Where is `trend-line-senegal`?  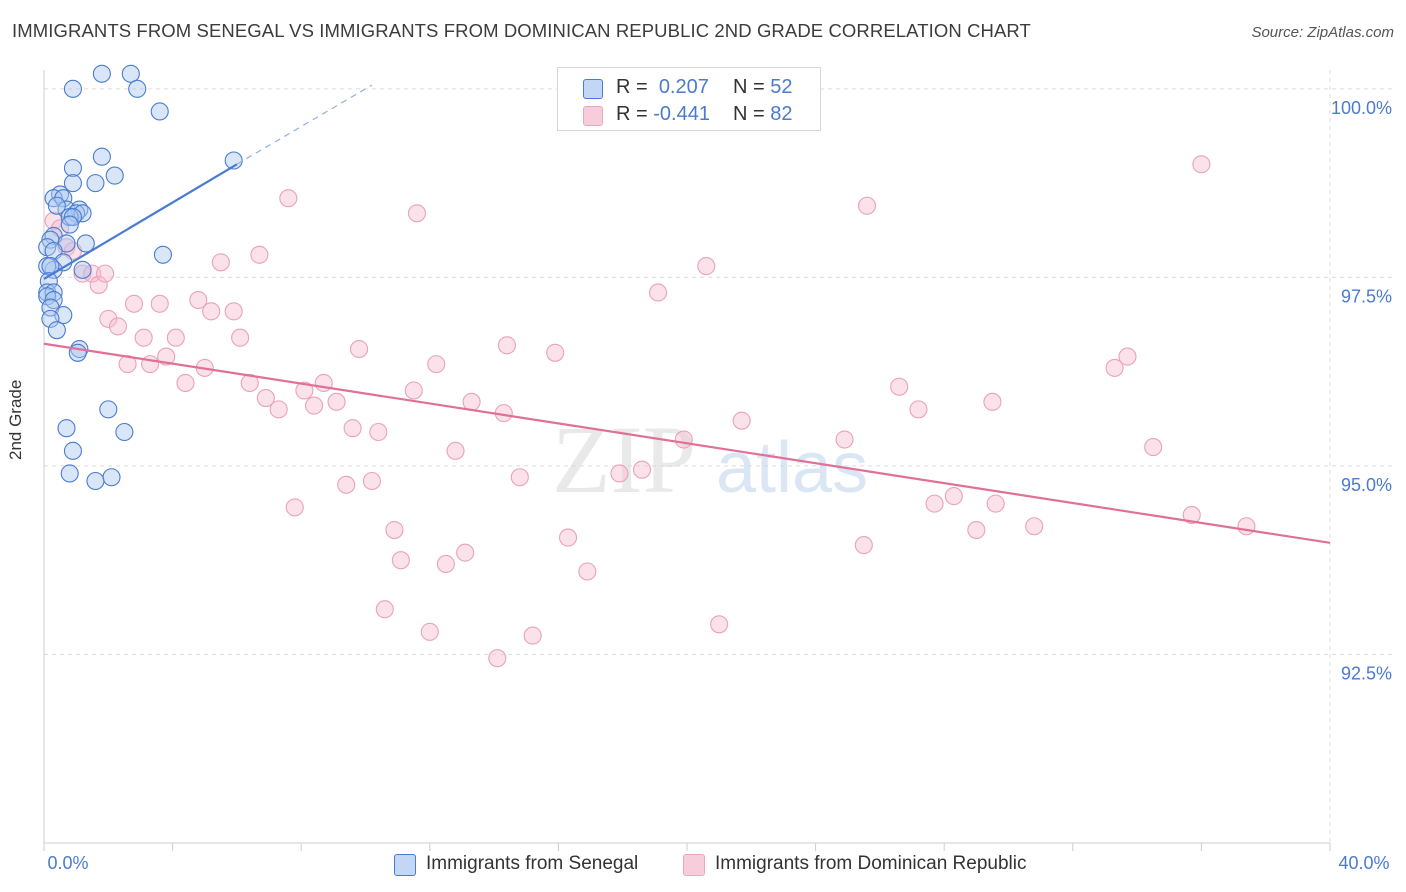
trend-line-senegal is located at coordinates (140, 221).